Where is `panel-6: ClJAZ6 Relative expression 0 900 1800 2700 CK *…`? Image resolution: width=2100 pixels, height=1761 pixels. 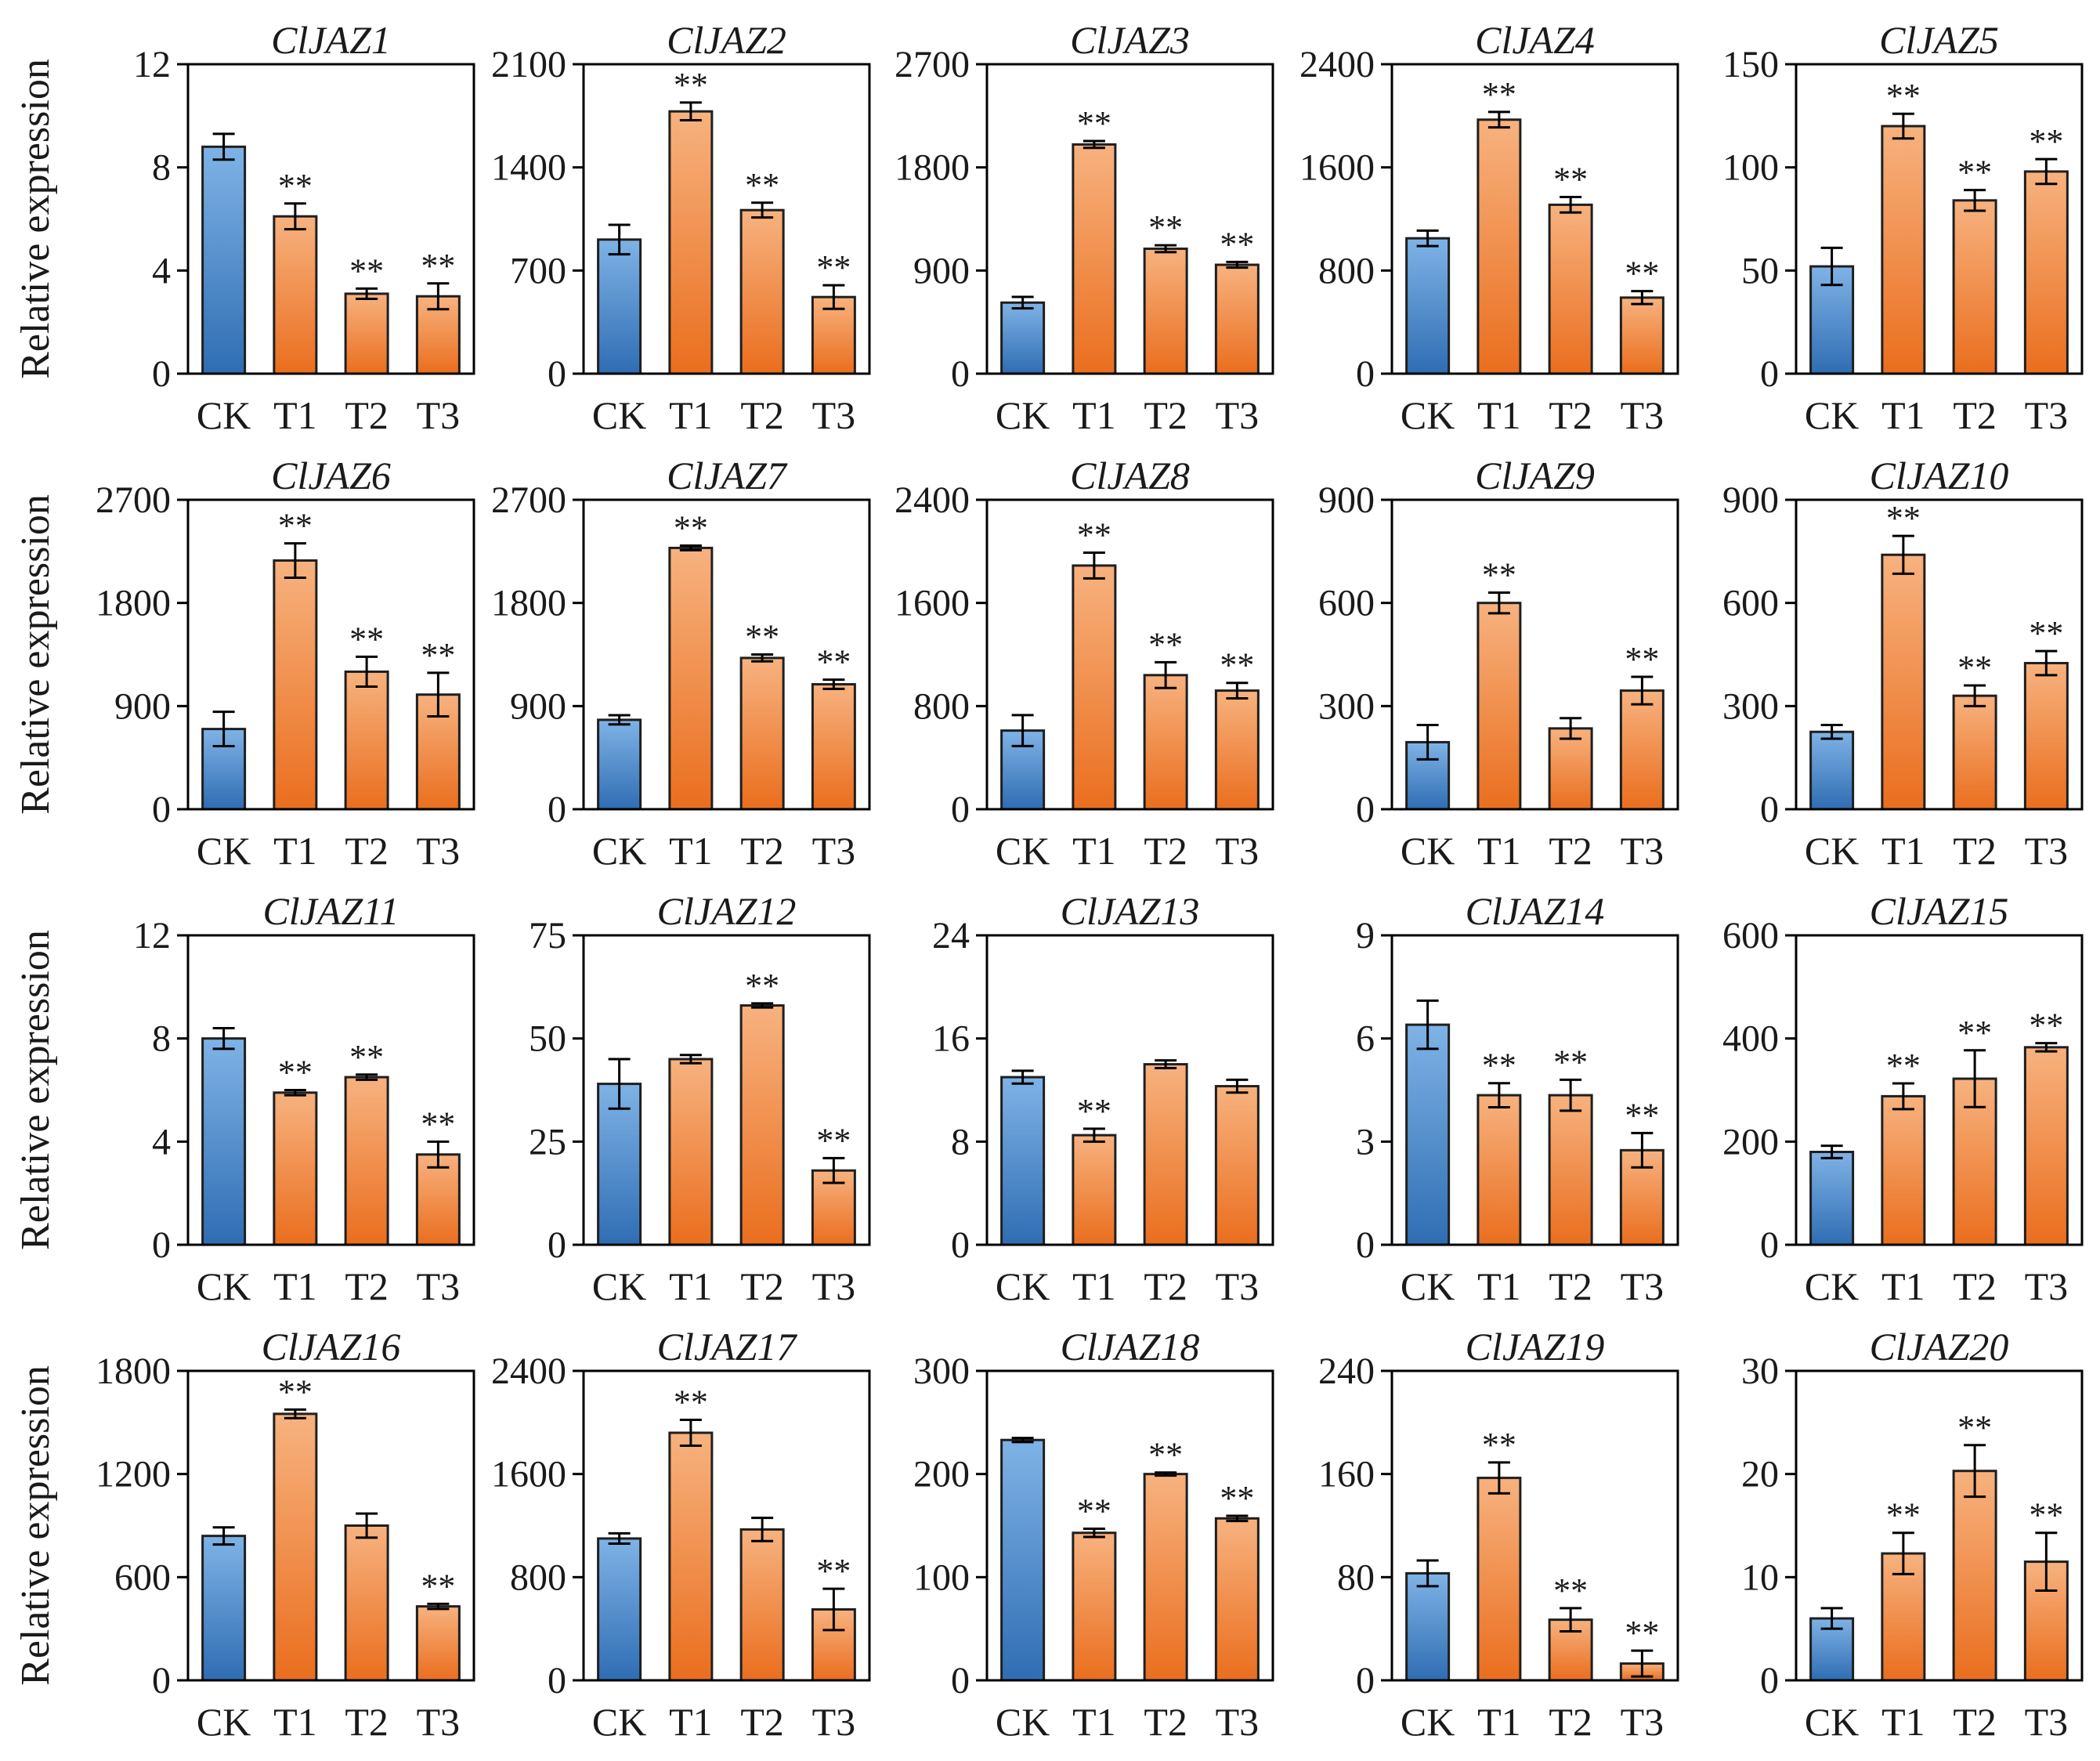 panel-6: ClJAZ6 Relative expression 0 900 1800 2700 CK *… is located at coordinates (244, 663).